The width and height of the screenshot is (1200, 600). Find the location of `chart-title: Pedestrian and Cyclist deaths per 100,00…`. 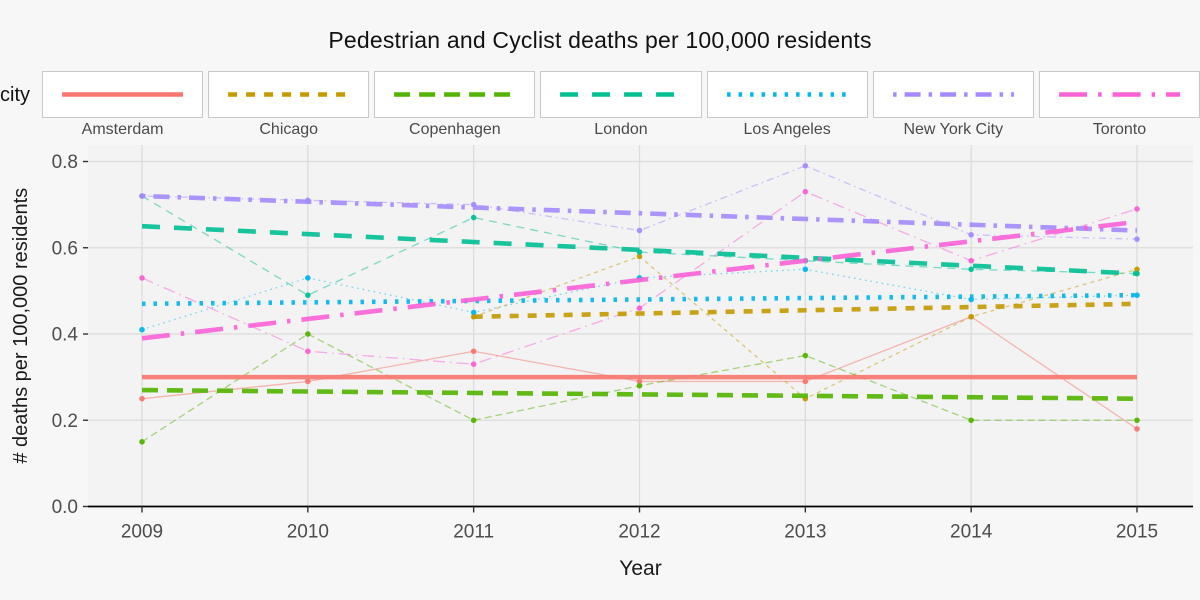

chart-title: Pedestrian and Cyclist deaths per 100,00… is located at coordinates (600, 40).